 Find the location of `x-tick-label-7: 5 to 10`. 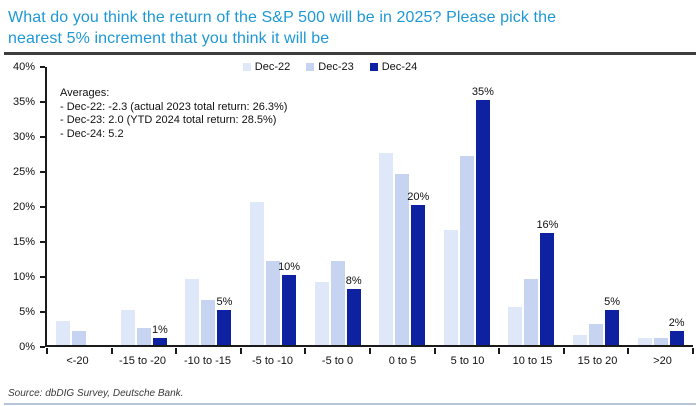

x-tick-label-7: 5 to 10 is located at coordinates (467, 361).